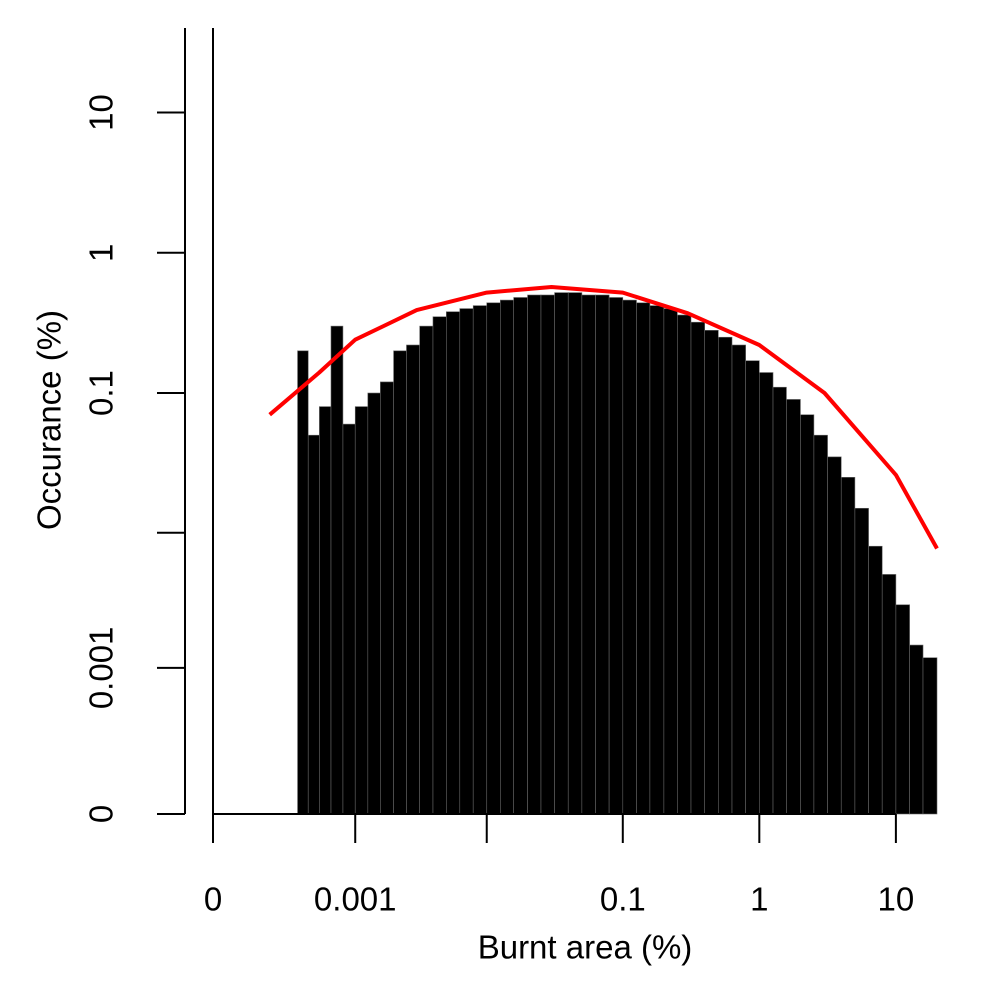 Image resolution: width=1002 pixels, height=1004 pixels. I want to click on x-tick-label: 0, so click(213, 899).